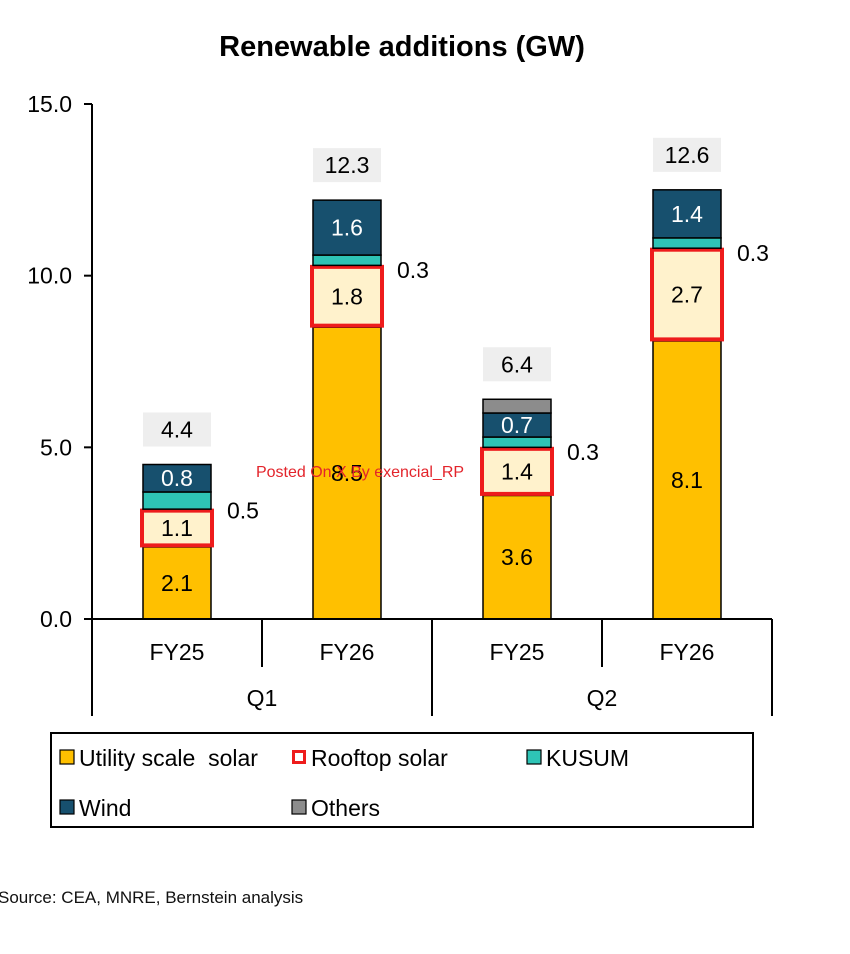 The width and height of the screenshot is (850, 954). I want to click on data-label: 0.8, so click(177, 478).